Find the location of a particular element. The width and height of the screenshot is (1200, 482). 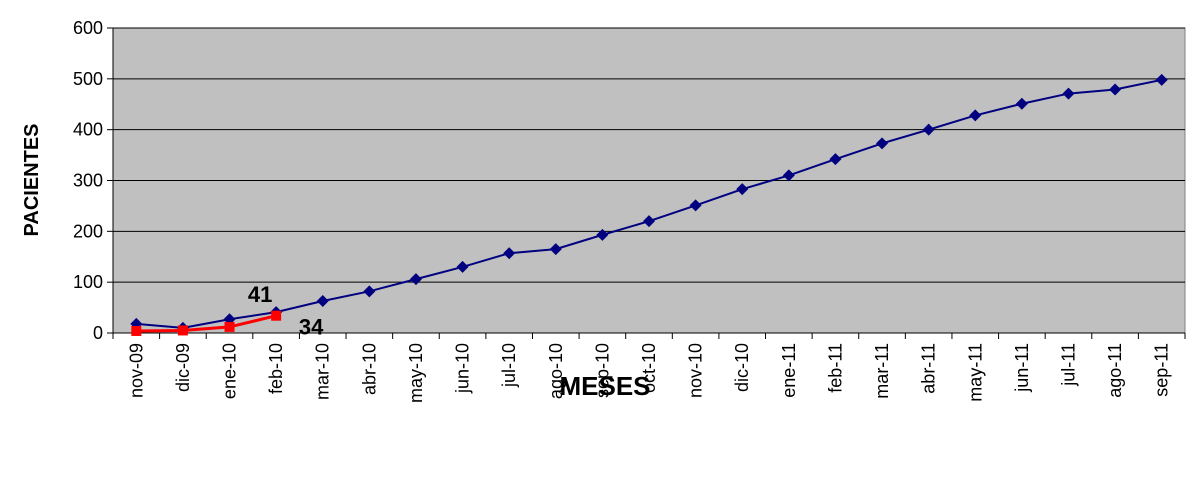

x-tick-label: jun-10 is located at coordinates (463, 368).